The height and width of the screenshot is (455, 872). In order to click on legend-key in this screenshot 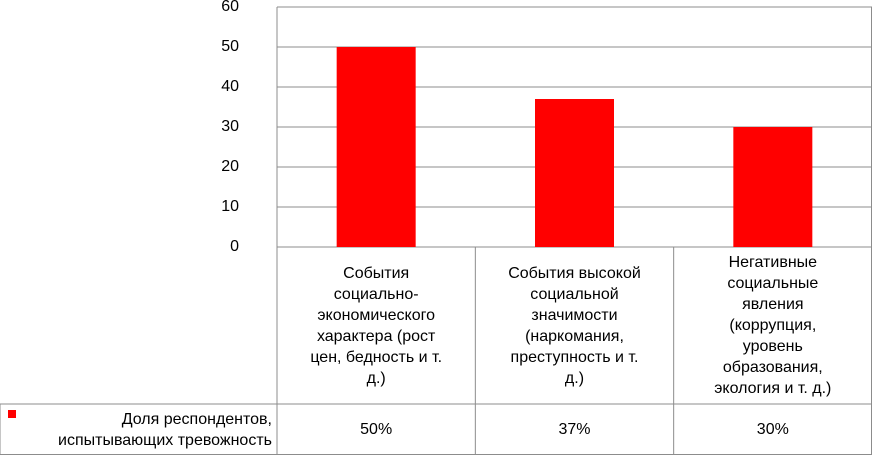, I will do `click(12, 414)`.